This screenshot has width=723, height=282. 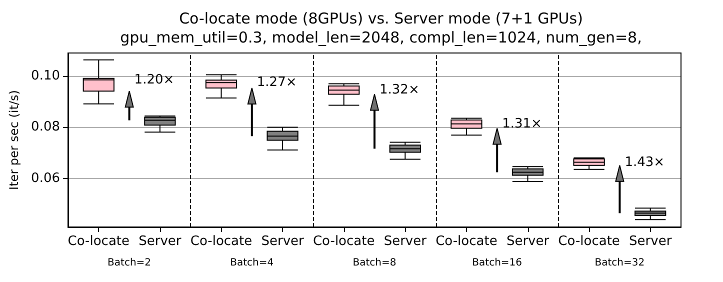 What do you see at coordinates (276, 82) in the screenshot?
I see `annotation: 1.27×` at bounding box center [276, 82].